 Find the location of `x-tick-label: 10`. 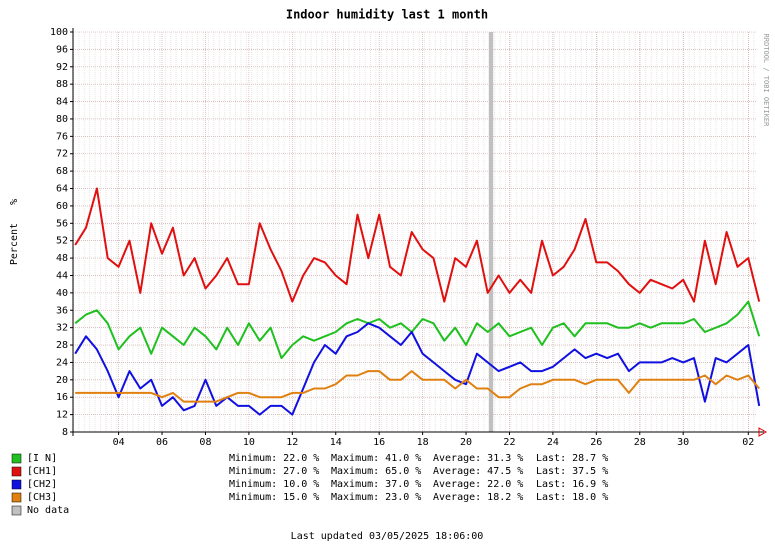

x-tick-label: 10 is located at coordinates (249, 442).